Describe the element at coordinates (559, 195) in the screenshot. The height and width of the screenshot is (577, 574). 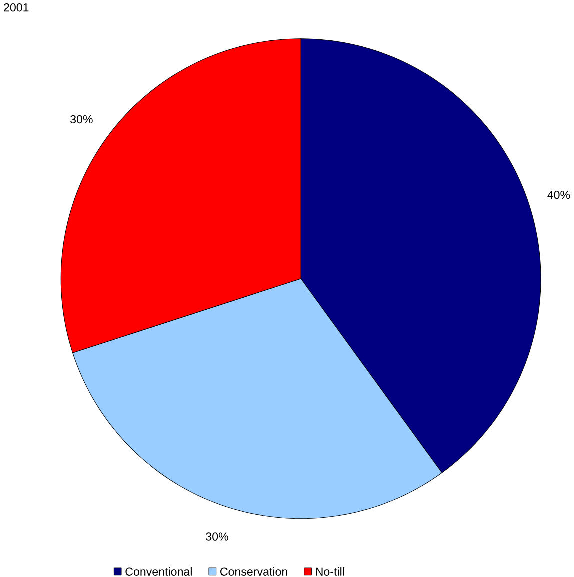
I see `data-label: 40%` at that location.